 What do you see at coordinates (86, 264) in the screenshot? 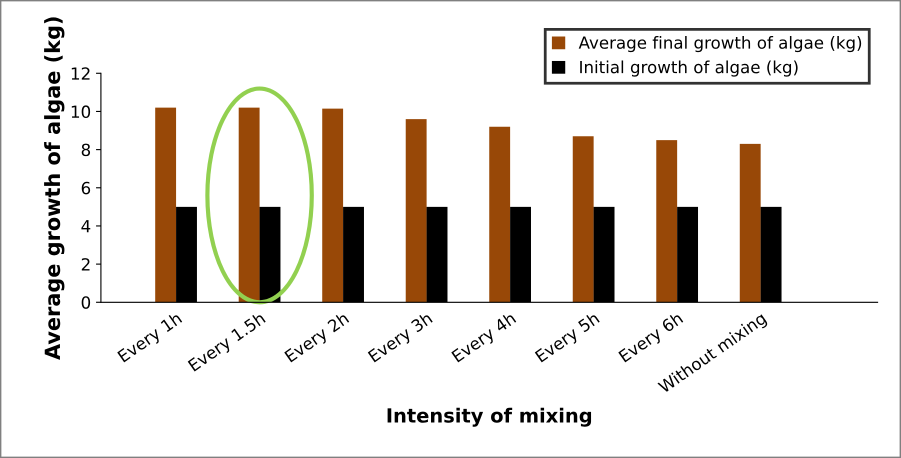
I see `y-tick-label: 2` at bounding box center [86, 264].